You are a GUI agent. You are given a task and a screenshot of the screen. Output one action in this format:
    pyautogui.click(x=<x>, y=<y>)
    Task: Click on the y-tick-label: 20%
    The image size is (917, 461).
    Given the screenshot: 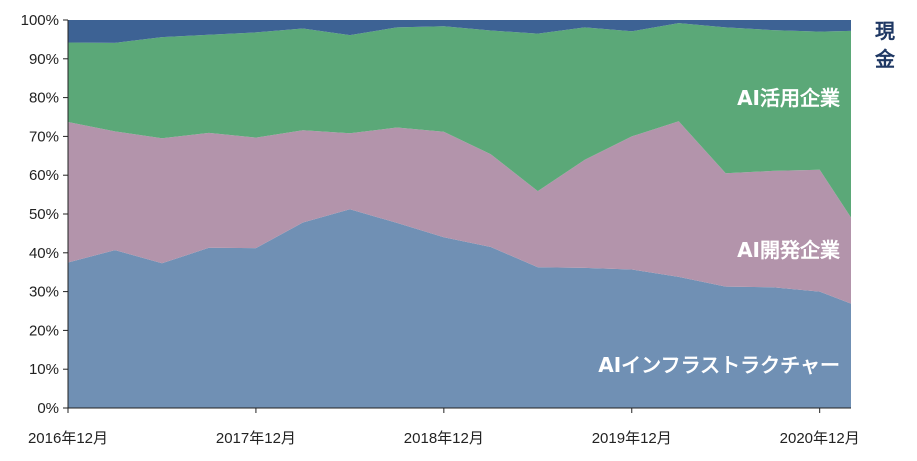 What is the action you would take?
    pyautogui.click(x=44, y=330)
    